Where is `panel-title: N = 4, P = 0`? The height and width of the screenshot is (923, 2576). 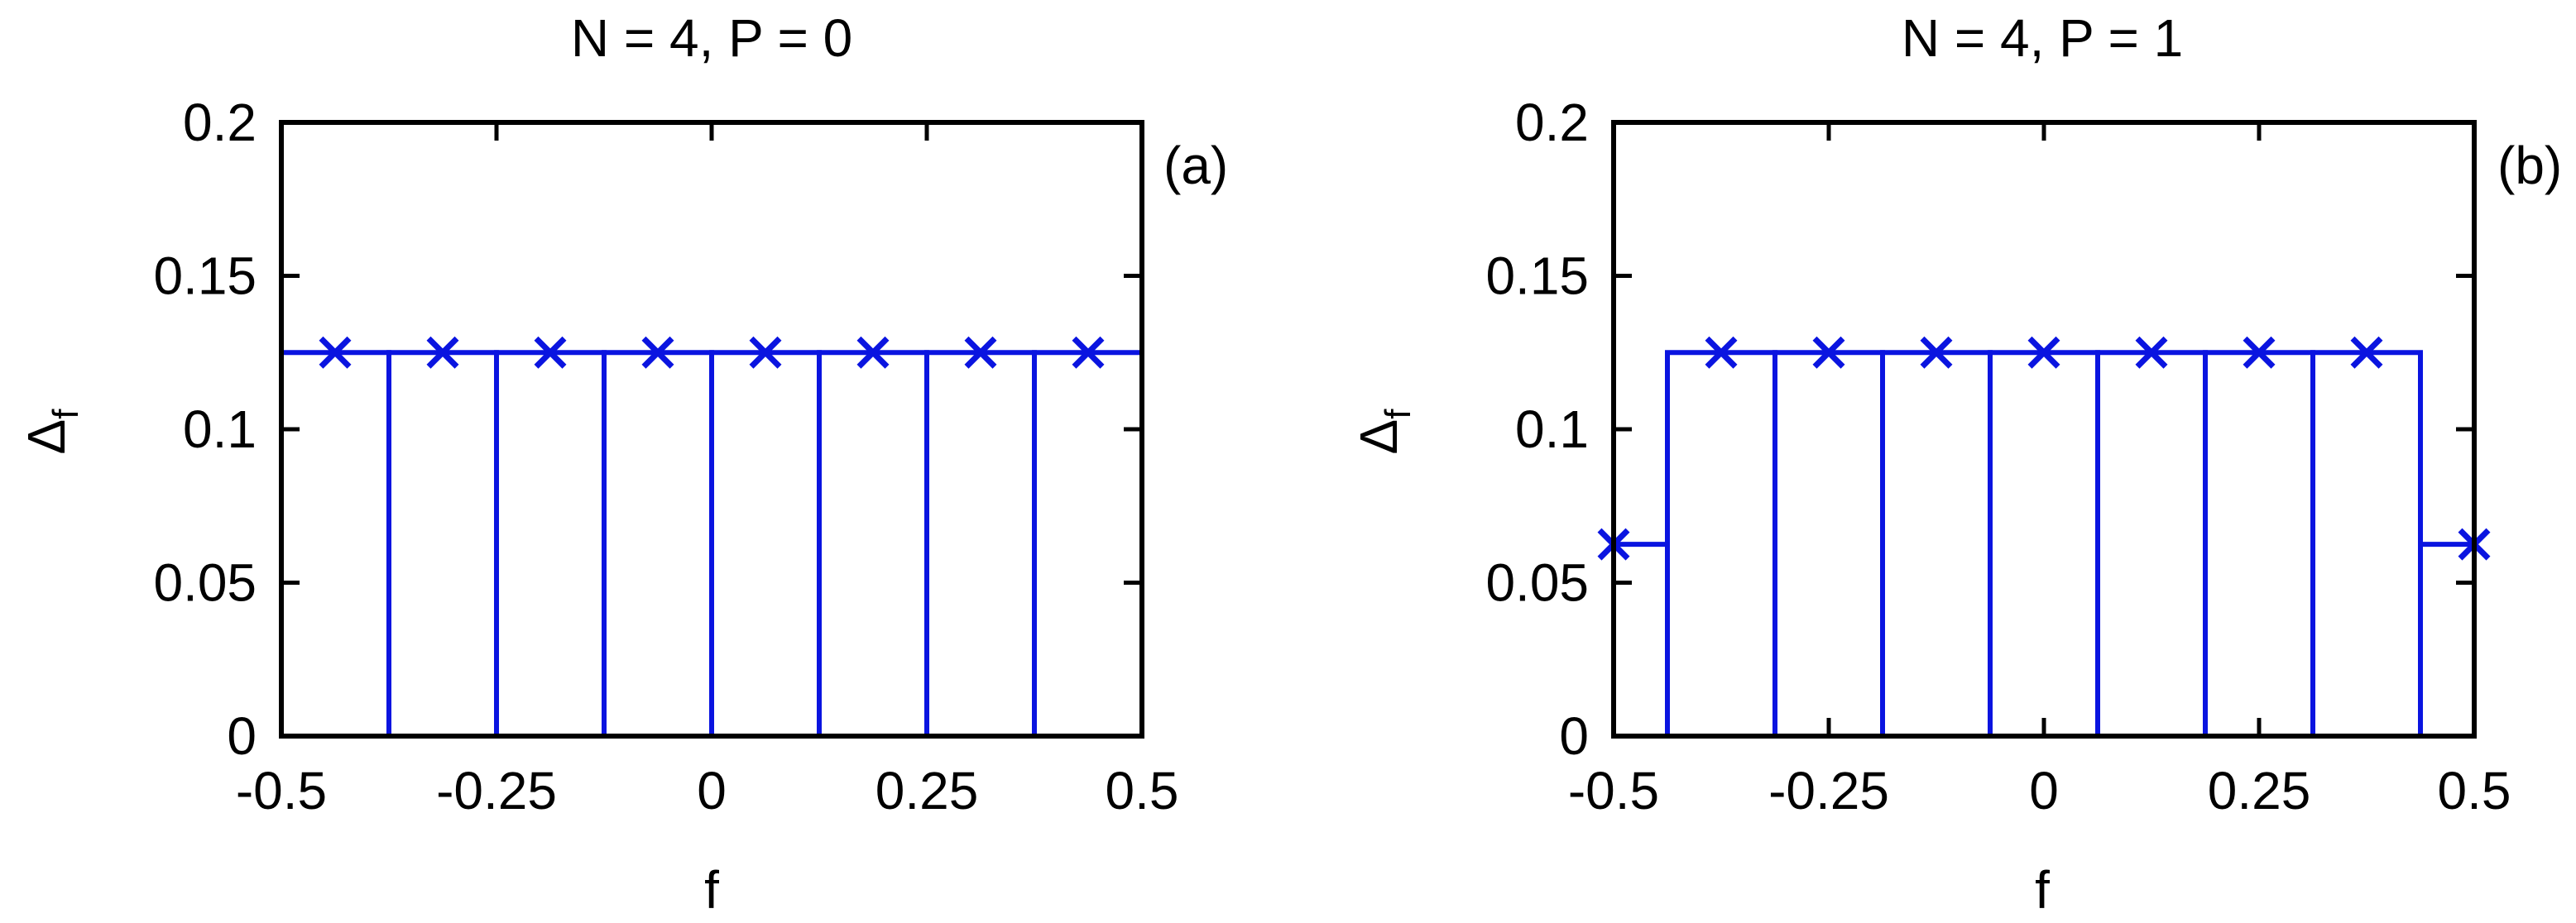
panel-title: N = 4, P = 0 is located at coordinates (712, 38).